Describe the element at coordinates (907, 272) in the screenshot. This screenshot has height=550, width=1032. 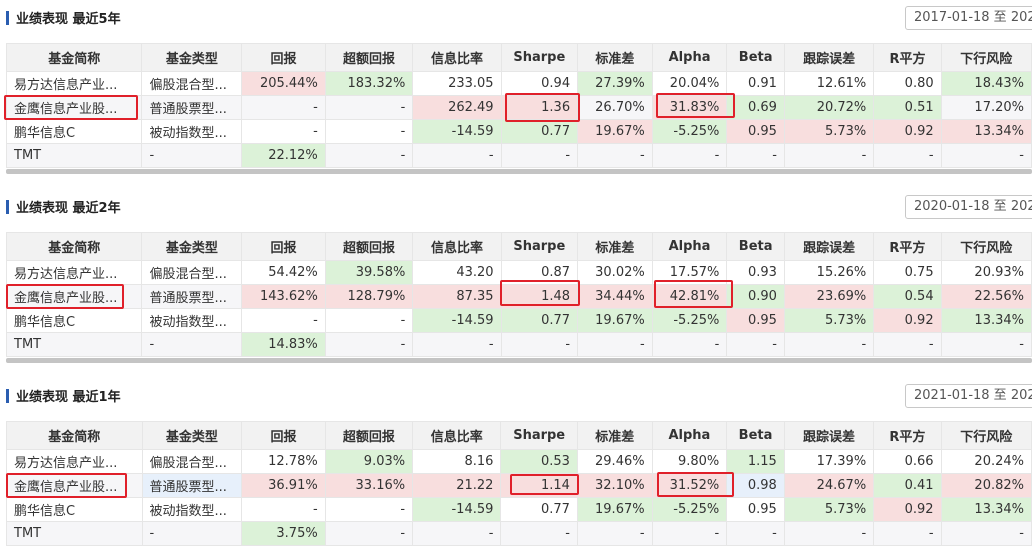
I see `r-squared-cell: 0.75` at that location.